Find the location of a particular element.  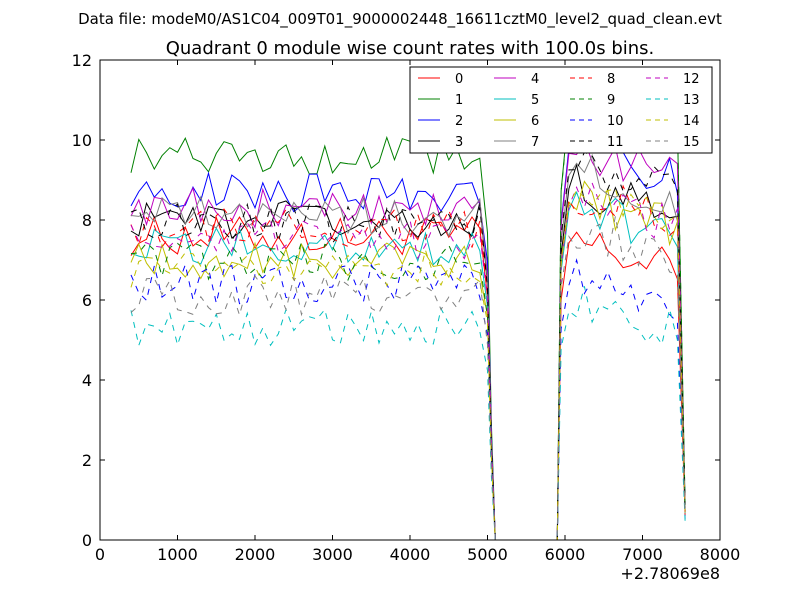

y-tick-label: 10 is located at coordinates (82, 140).